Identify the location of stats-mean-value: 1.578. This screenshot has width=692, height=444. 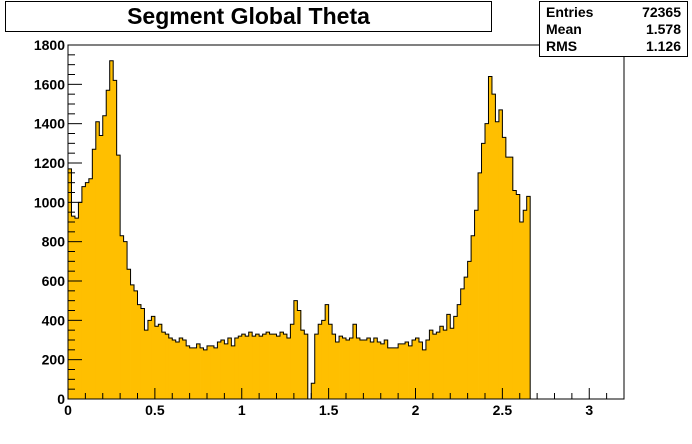
(663, 29).